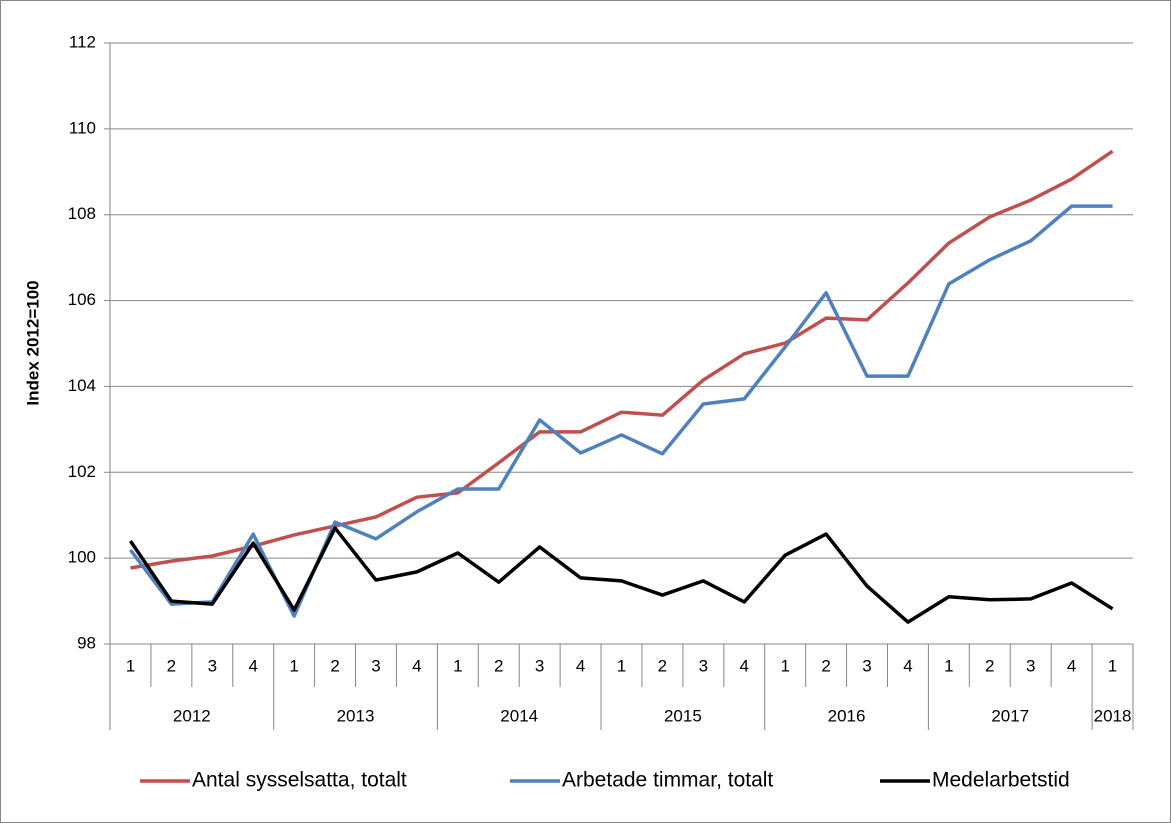  What do you see at coordinates (1113, 715) in the screenshot?
I see `x-group-label: 2018` at bounding box center [1113, 715].